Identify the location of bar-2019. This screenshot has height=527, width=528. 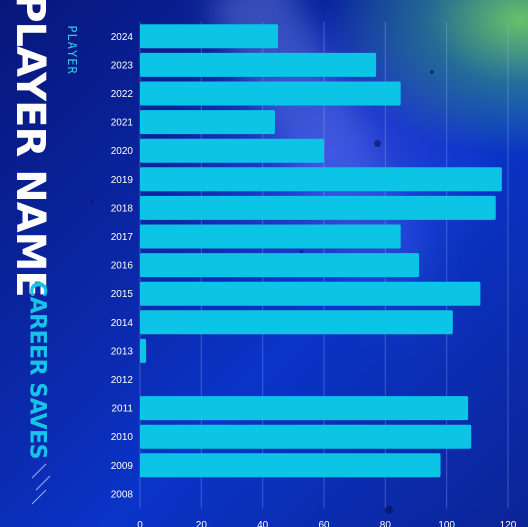
(321, 179).